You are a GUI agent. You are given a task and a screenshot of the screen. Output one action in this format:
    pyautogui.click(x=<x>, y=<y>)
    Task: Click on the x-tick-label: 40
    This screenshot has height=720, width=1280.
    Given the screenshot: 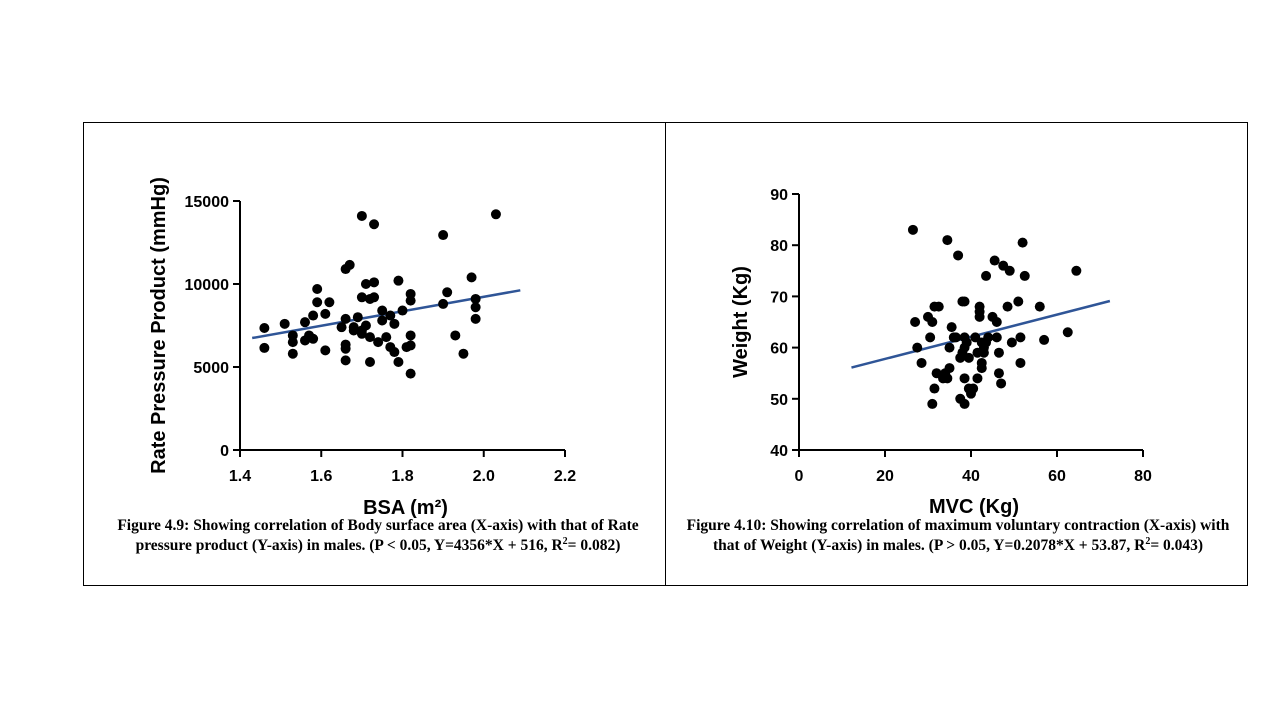 What is the action you would take?
    pyautogui.click(x=971, y=476)
    